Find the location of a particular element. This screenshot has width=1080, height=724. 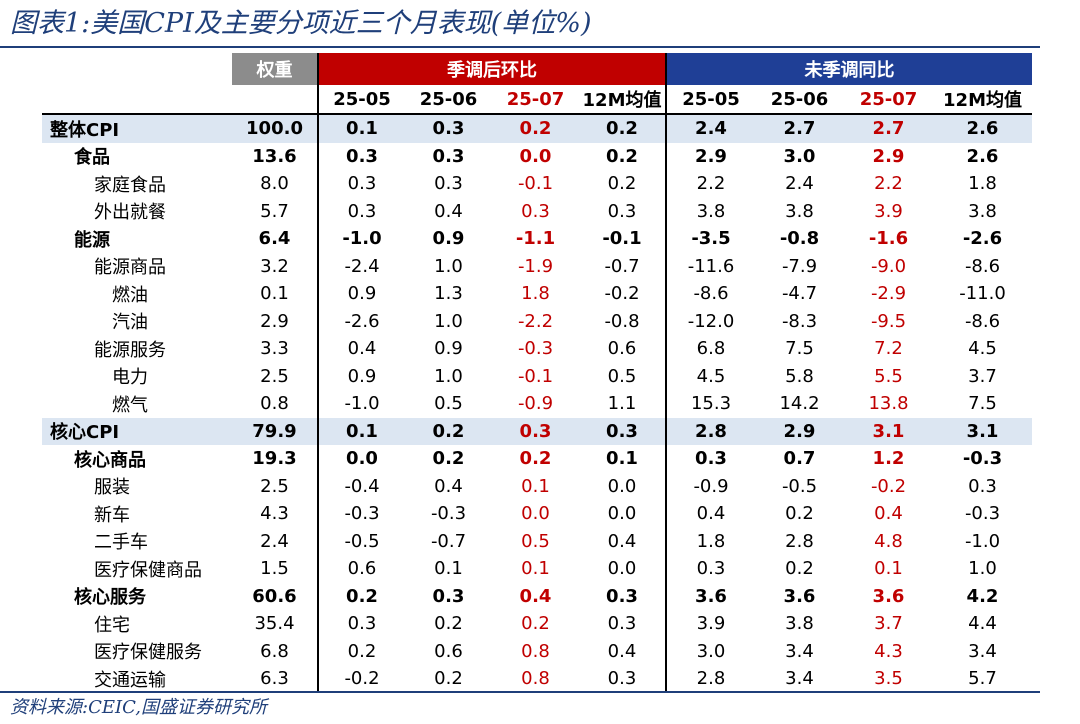

value-cell: -4.7 is located at coordinates (799, 294).